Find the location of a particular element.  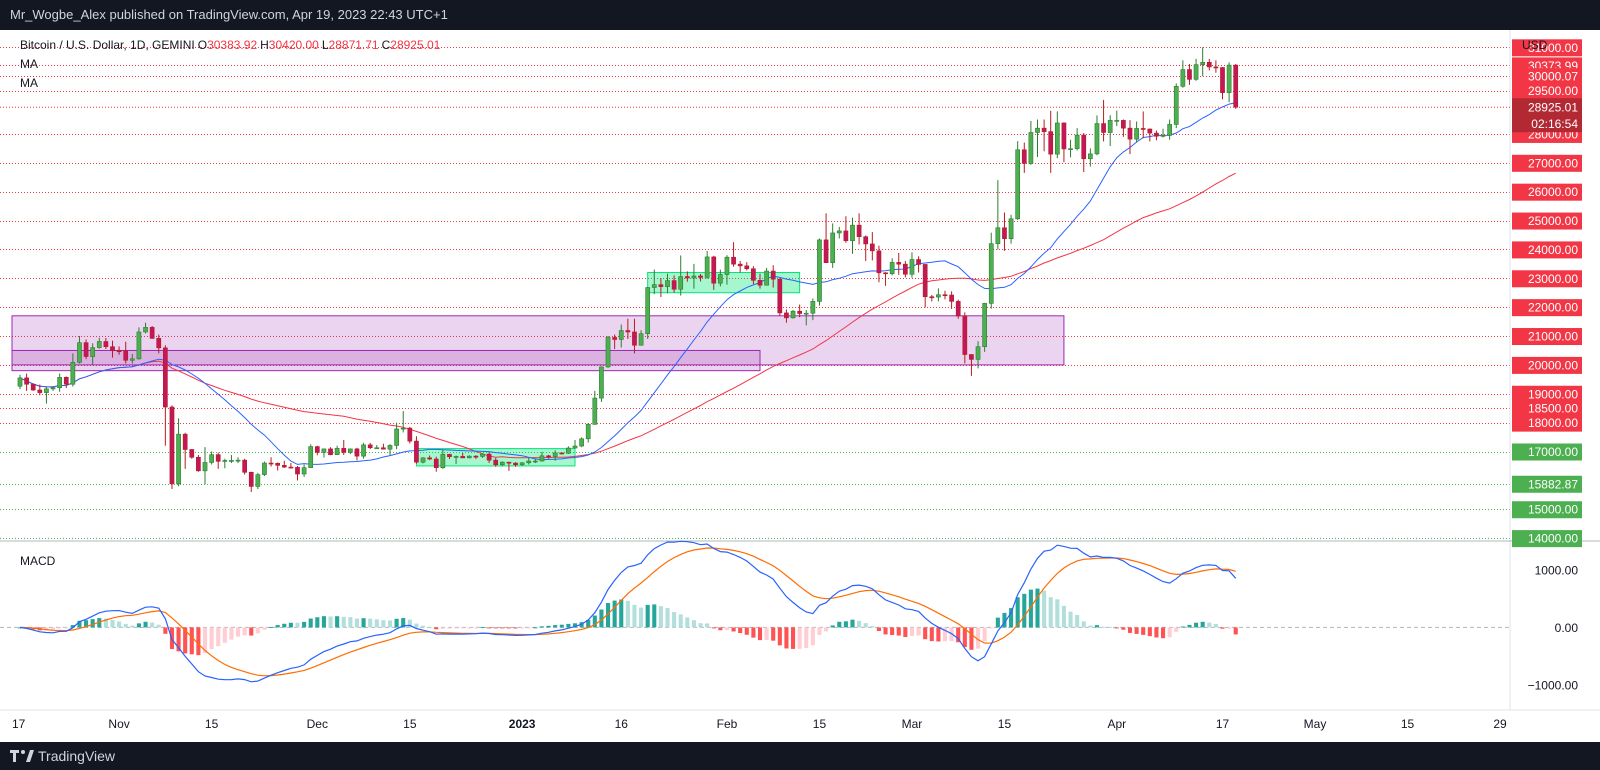

brand-name: TradingView is located at coordinates (77, 756).